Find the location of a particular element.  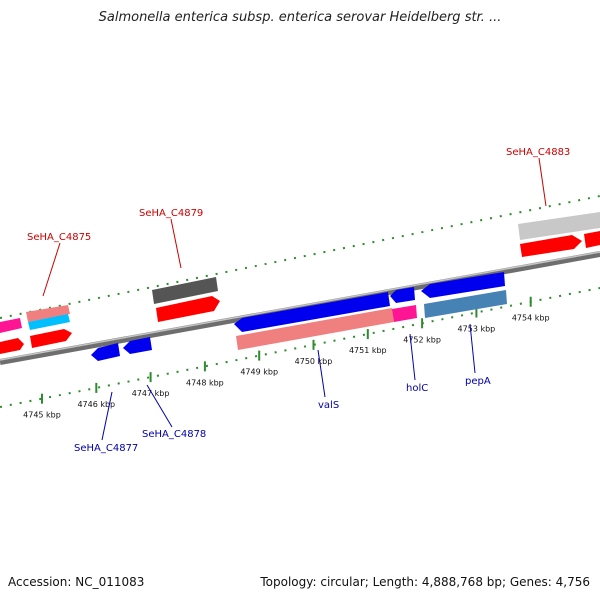

gene-label: holC is located at coordinates (417, 388).